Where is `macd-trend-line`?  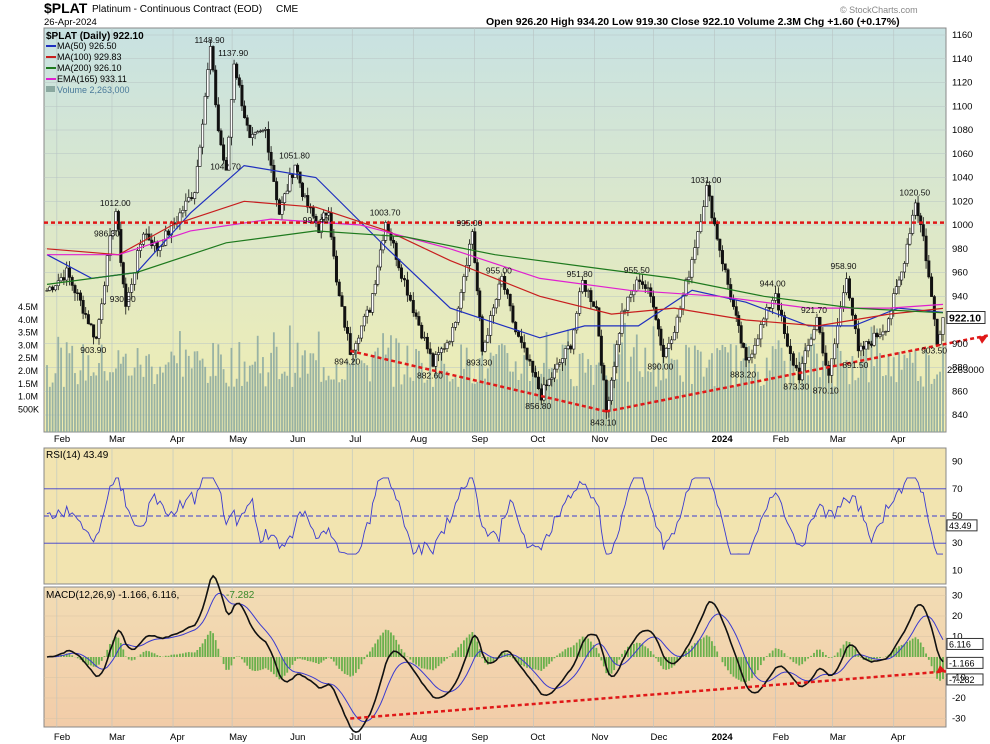 macd-trend-line is located at coordinates (648, 695).